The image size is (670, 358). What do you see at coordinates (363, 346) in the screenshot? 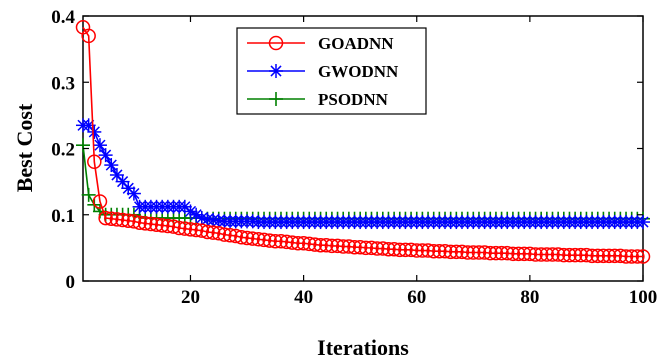
I see `x-axis-label: Iterations` at bounding box center [363, 346].